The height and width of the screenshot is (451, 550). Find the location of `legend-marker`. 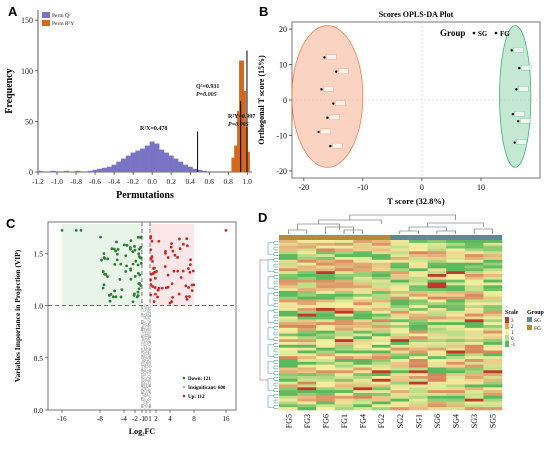

legend-marker is located at coordinates (184, 396).